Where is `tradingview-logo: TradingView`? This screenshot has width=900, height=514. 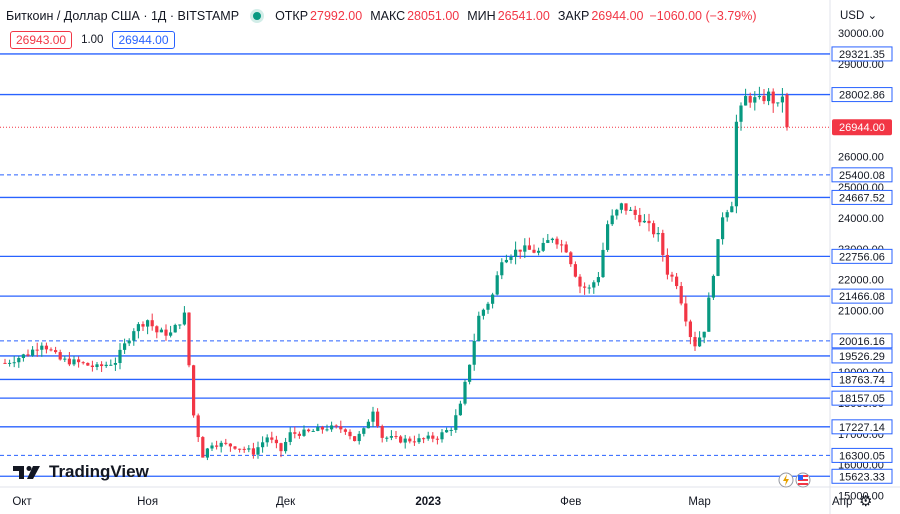
tradingview-logo: TradingView is located at coordinates (81, 472).